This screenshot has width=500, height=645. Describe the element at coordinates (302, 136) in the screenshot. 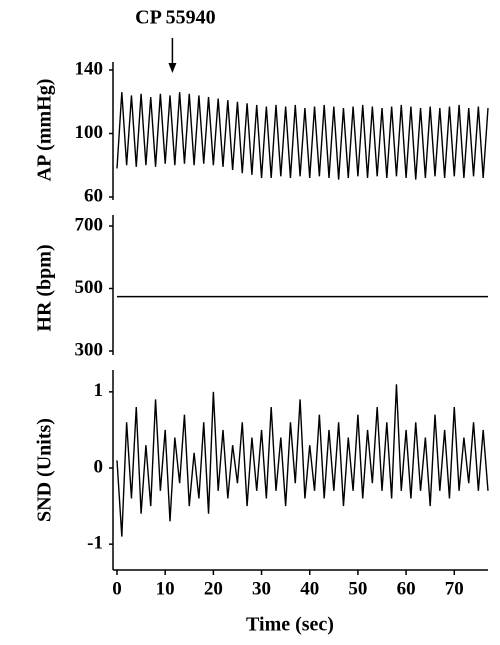

I see `trace` at that location.